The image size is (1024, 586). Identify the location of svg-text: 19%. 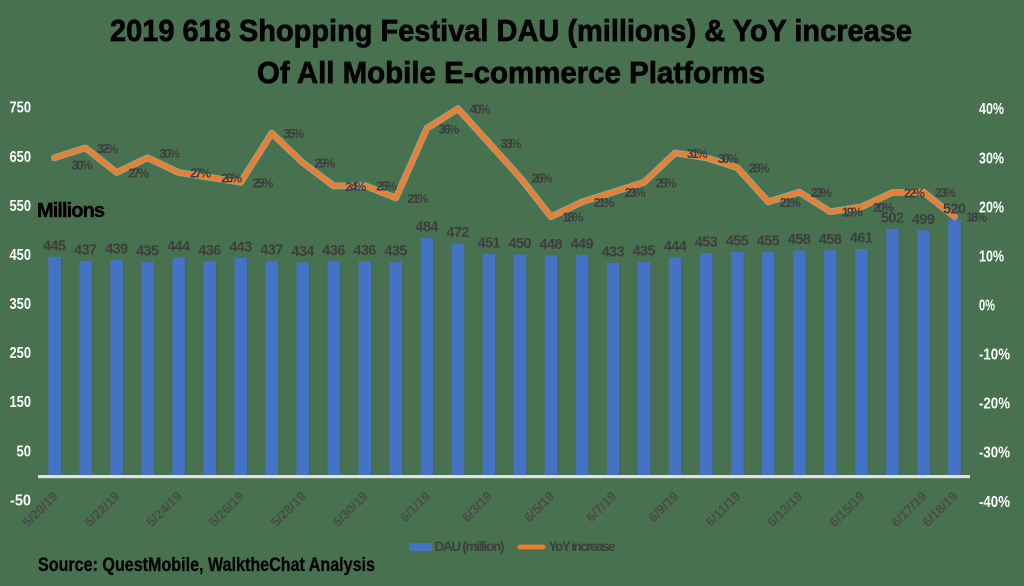
(852, 213).